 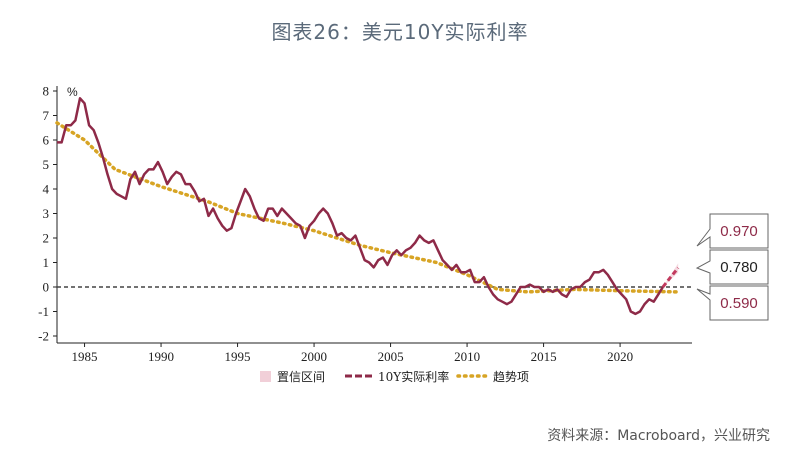 What do you see at coordinates (46, 140) in the screenshot?
I see `y-tick-label: 6` at bounding box center [46, 140].